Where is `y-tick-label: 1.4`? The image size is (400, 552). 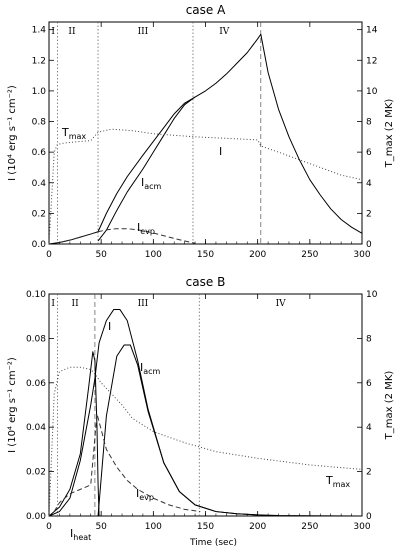 y-tick-label: 1.4 is located at coordinates (39, 31).